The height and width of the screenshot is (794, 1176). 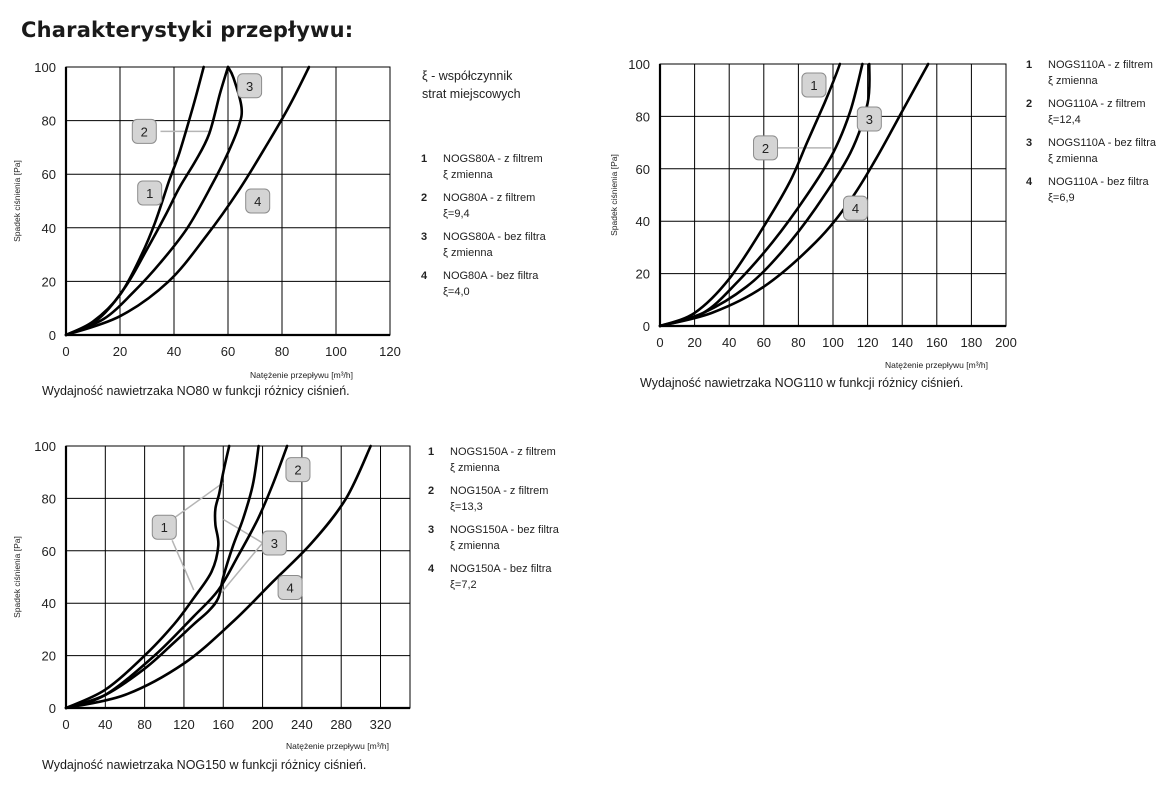 I want to click on legend-model: NOGS110A - bez filtra, so click(x=1102, y=143).